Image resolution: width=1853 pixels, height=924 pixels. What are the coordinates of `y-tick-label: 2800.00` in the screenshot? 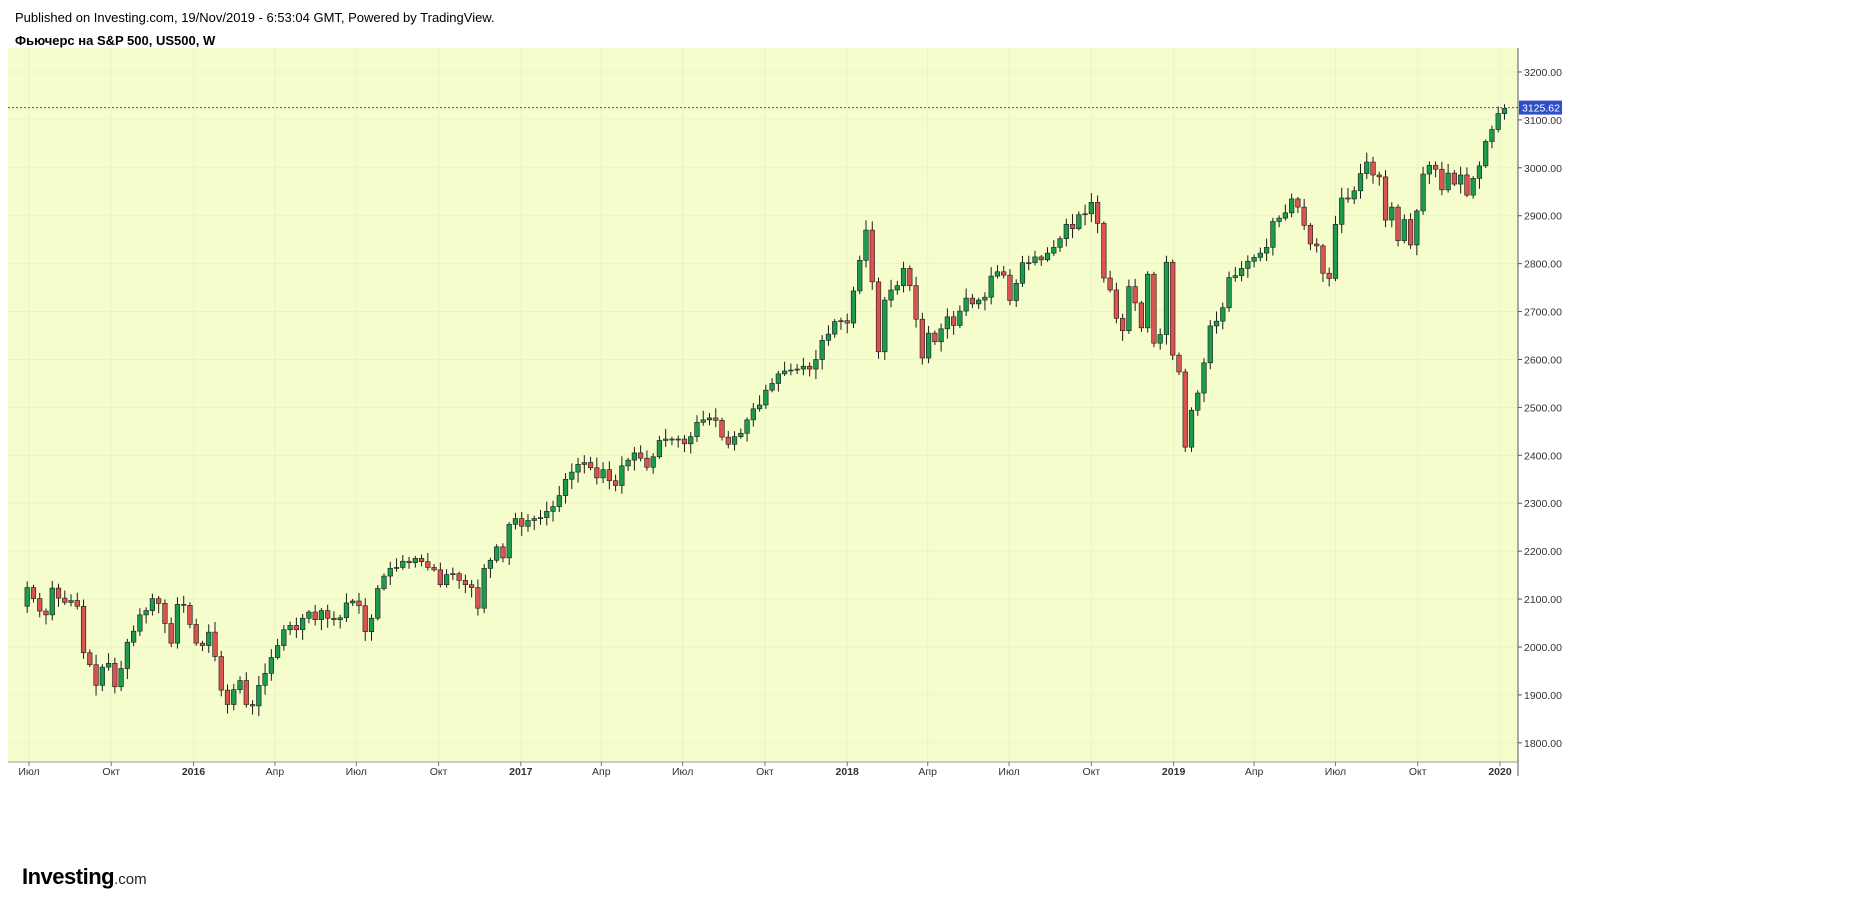 It's located at (1543, 265).